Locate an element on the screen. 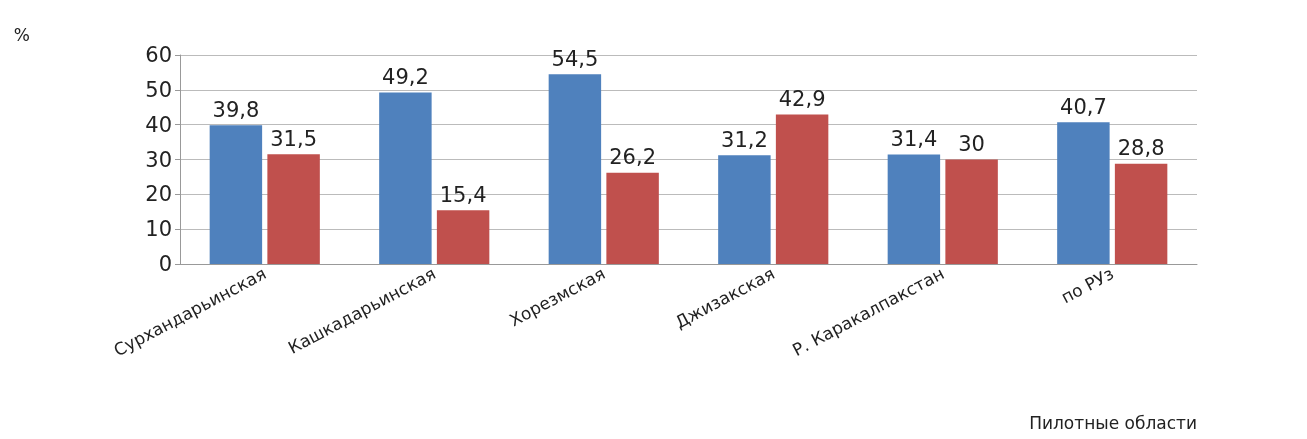  data-label: 31,4 is located at coordinates (914, 139).